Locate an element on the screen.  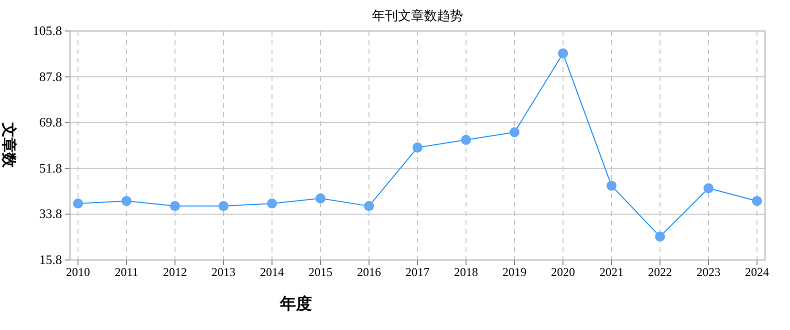
x-tick-label: 2011 is located at coordinates (126, 272).